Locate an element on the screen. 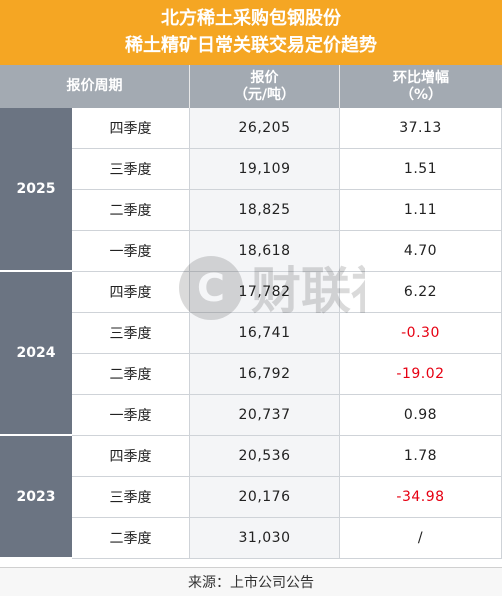  change-cell-value: / is located at coordinates (420, 538).